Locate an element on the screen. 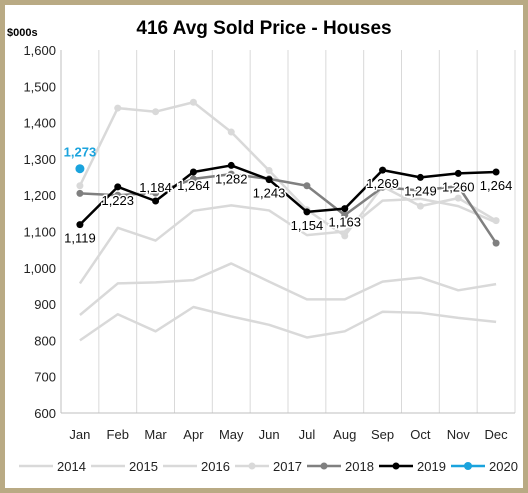 The image size is (528, 493). legend-item-2014: 2014 is located at coordinates (52, 466).